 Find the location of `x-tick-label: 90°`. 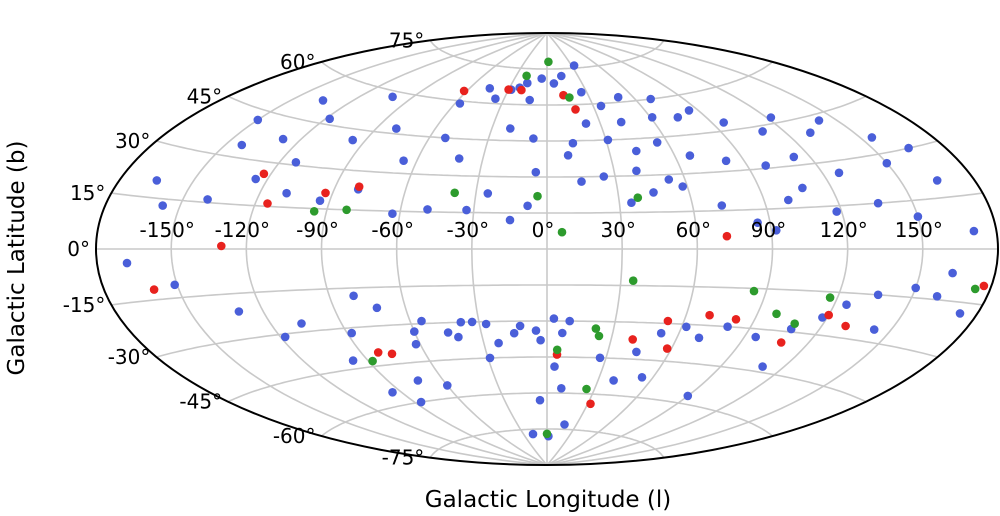

x-tick-label: 90° is located at coordinates (768, 230).